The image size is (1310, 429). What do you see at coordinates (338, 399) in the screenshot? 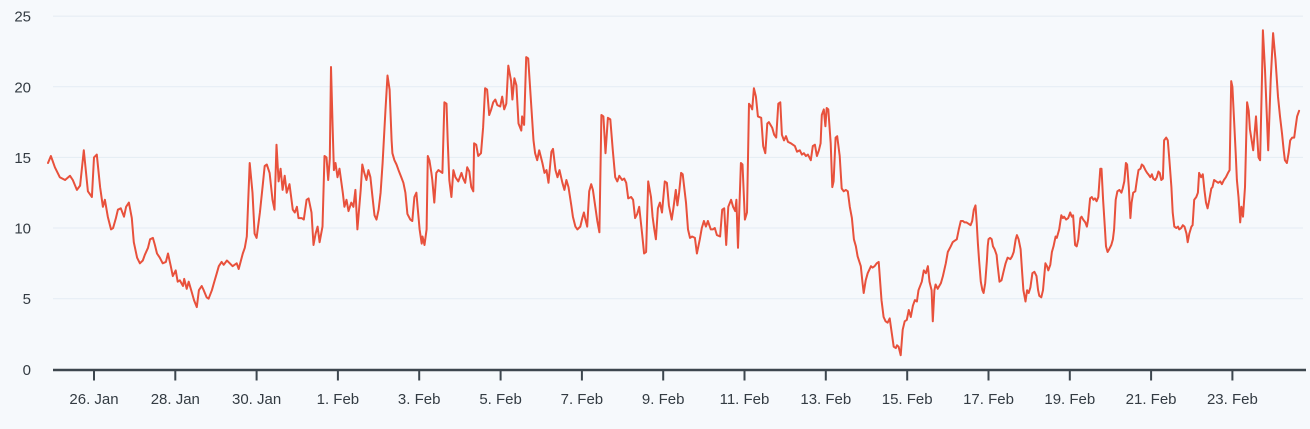
I see `x-axis-label: 1. Feb` at bounding box center [338, 399].